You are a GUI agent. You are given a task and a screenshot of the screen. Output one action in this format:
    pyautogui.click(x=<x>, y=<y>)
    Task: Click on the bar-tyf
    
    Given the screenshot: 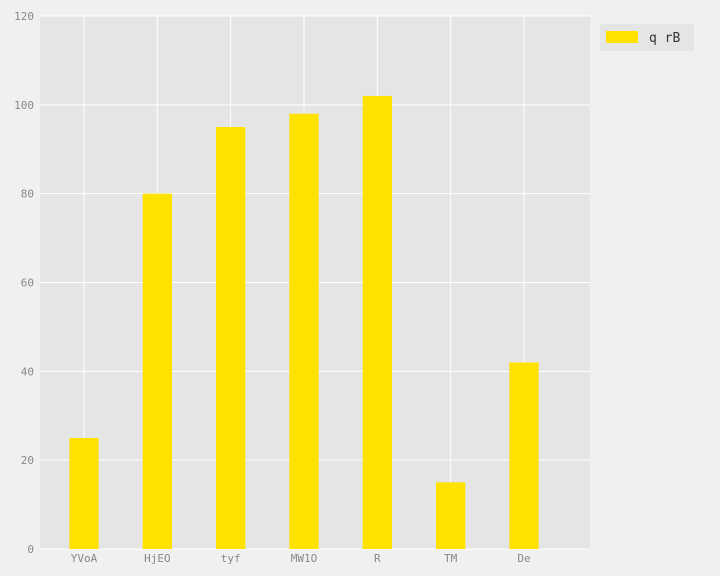 What is the action you would take?
    pyautogui.click(x=231, y=338)
    